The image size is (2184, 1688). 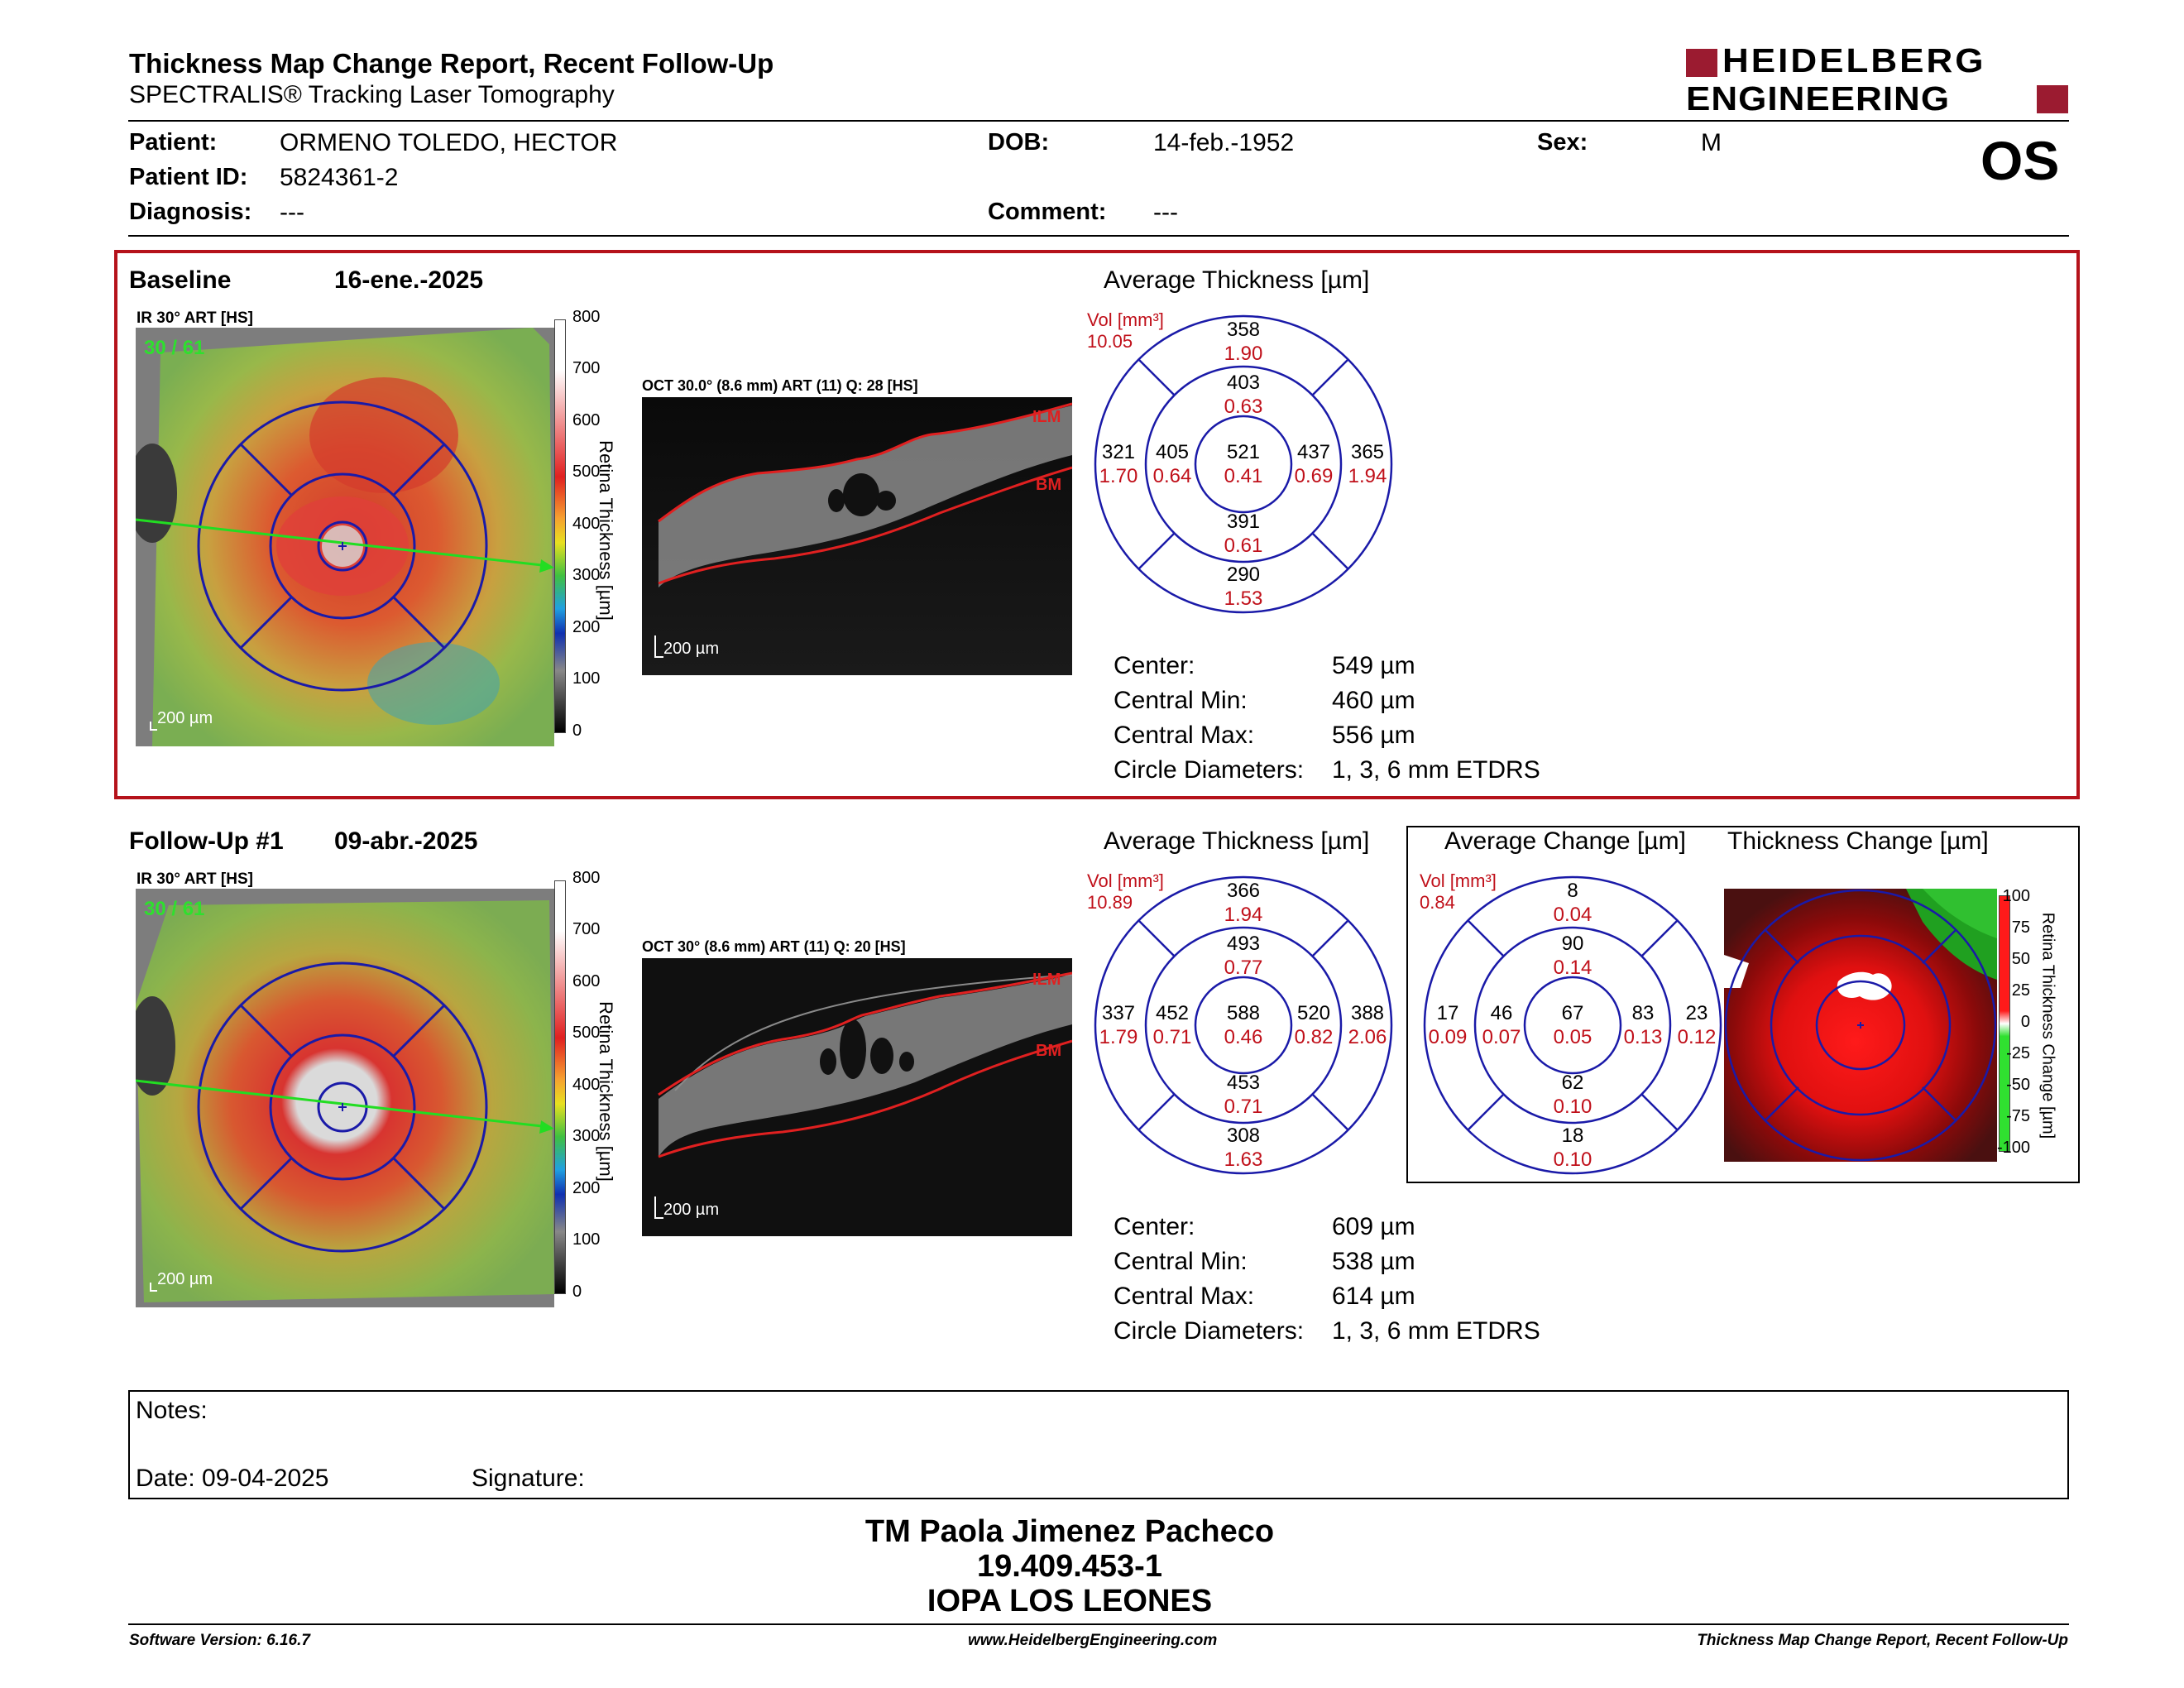 I want to click on baseline-vol-value: 10.05, so click(x=1110, y=341).